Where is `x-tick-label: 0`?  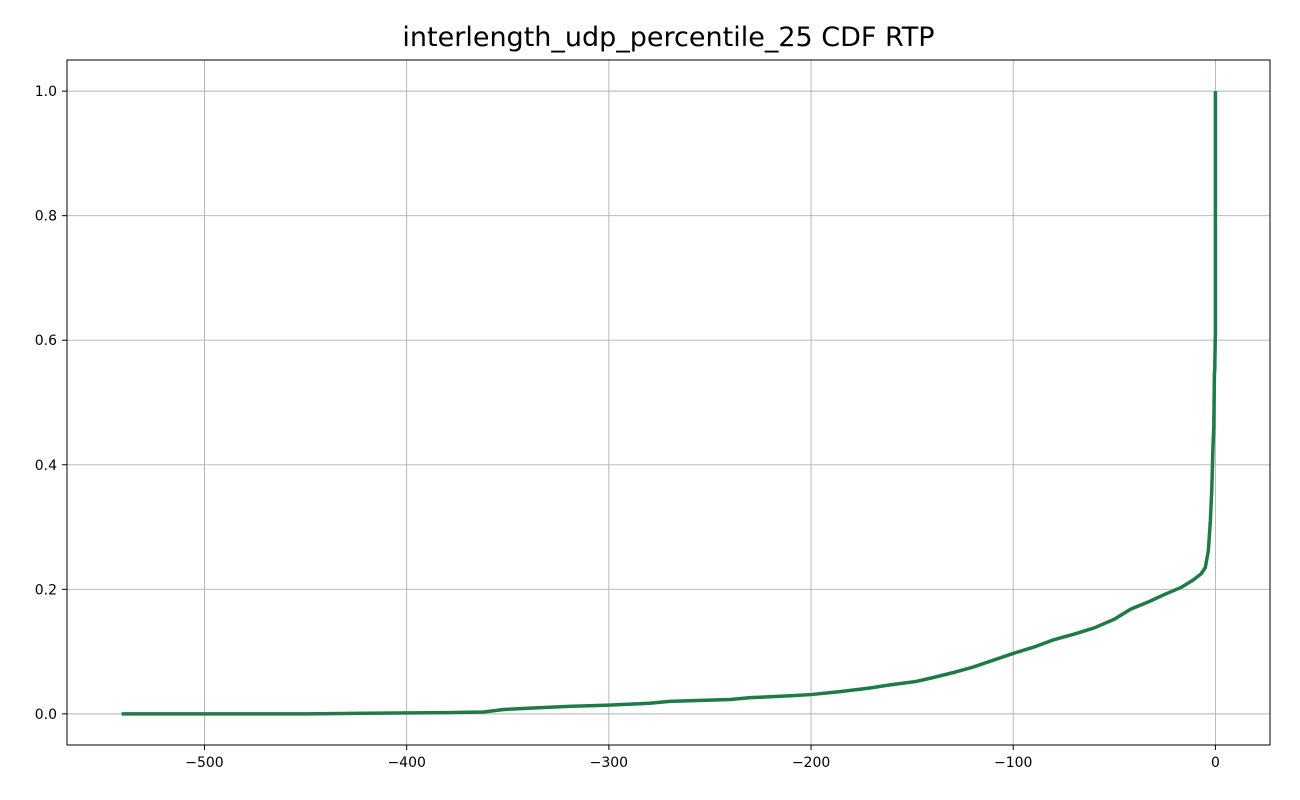 x-tick-label: 0 is located at coordinates (1215, 763).